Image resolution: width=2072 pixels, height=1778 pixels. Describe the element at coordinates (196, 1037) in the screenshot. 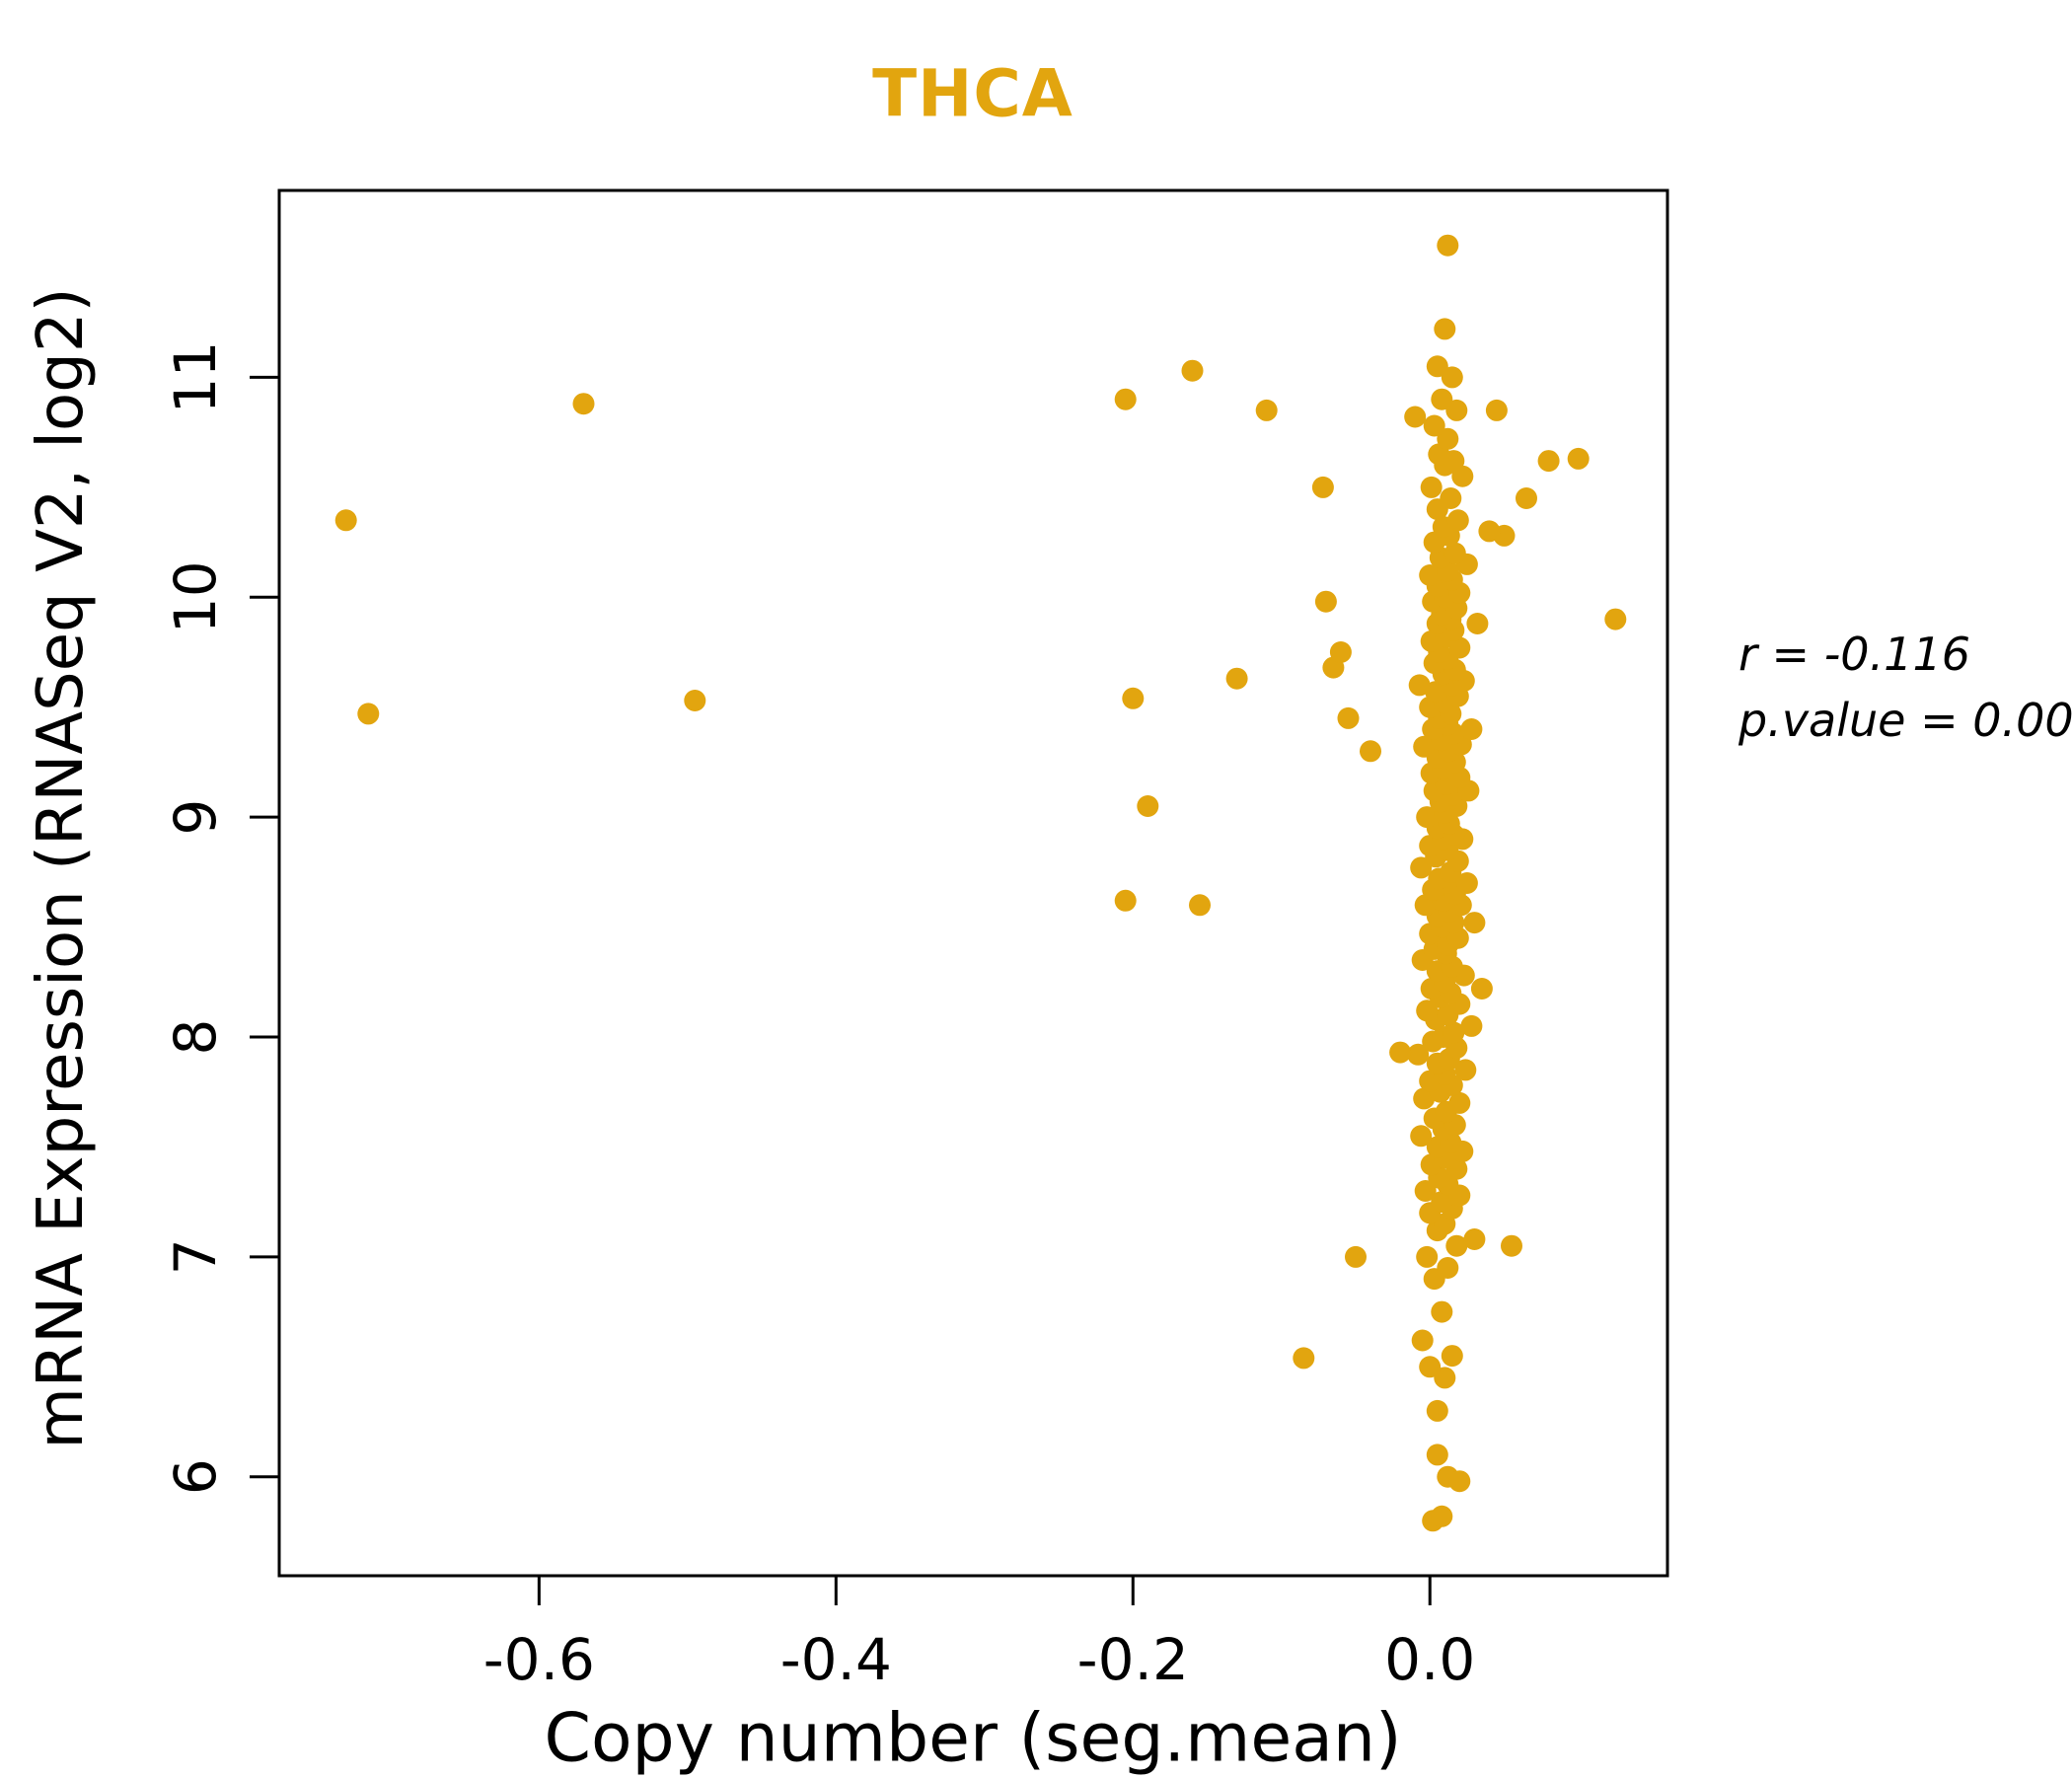

I see `y-tick-label: 8` at that location.